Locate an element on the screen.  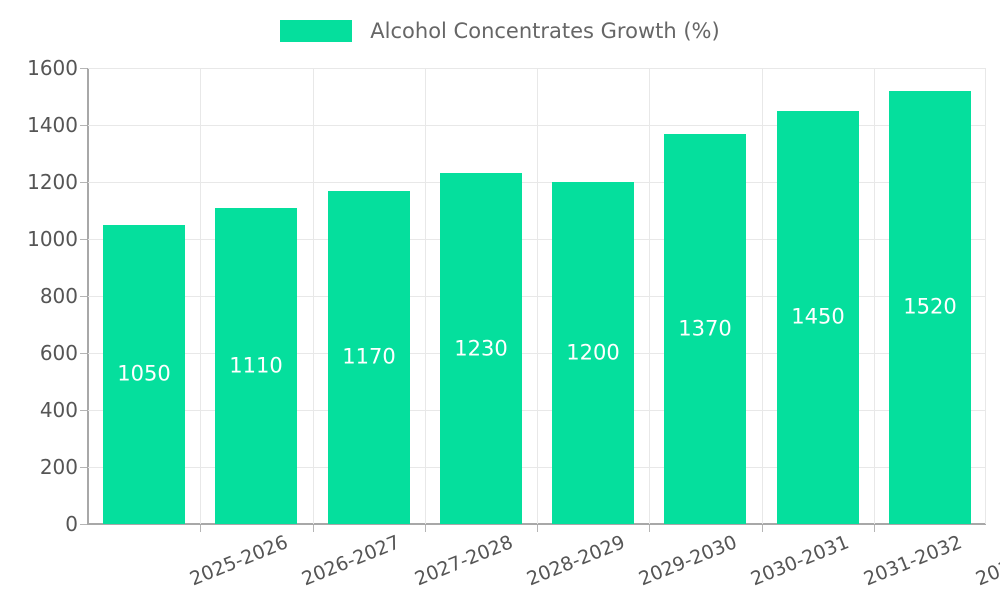
x-axis-tick-label: 2025-2026 is located at coordinates (239, 561).